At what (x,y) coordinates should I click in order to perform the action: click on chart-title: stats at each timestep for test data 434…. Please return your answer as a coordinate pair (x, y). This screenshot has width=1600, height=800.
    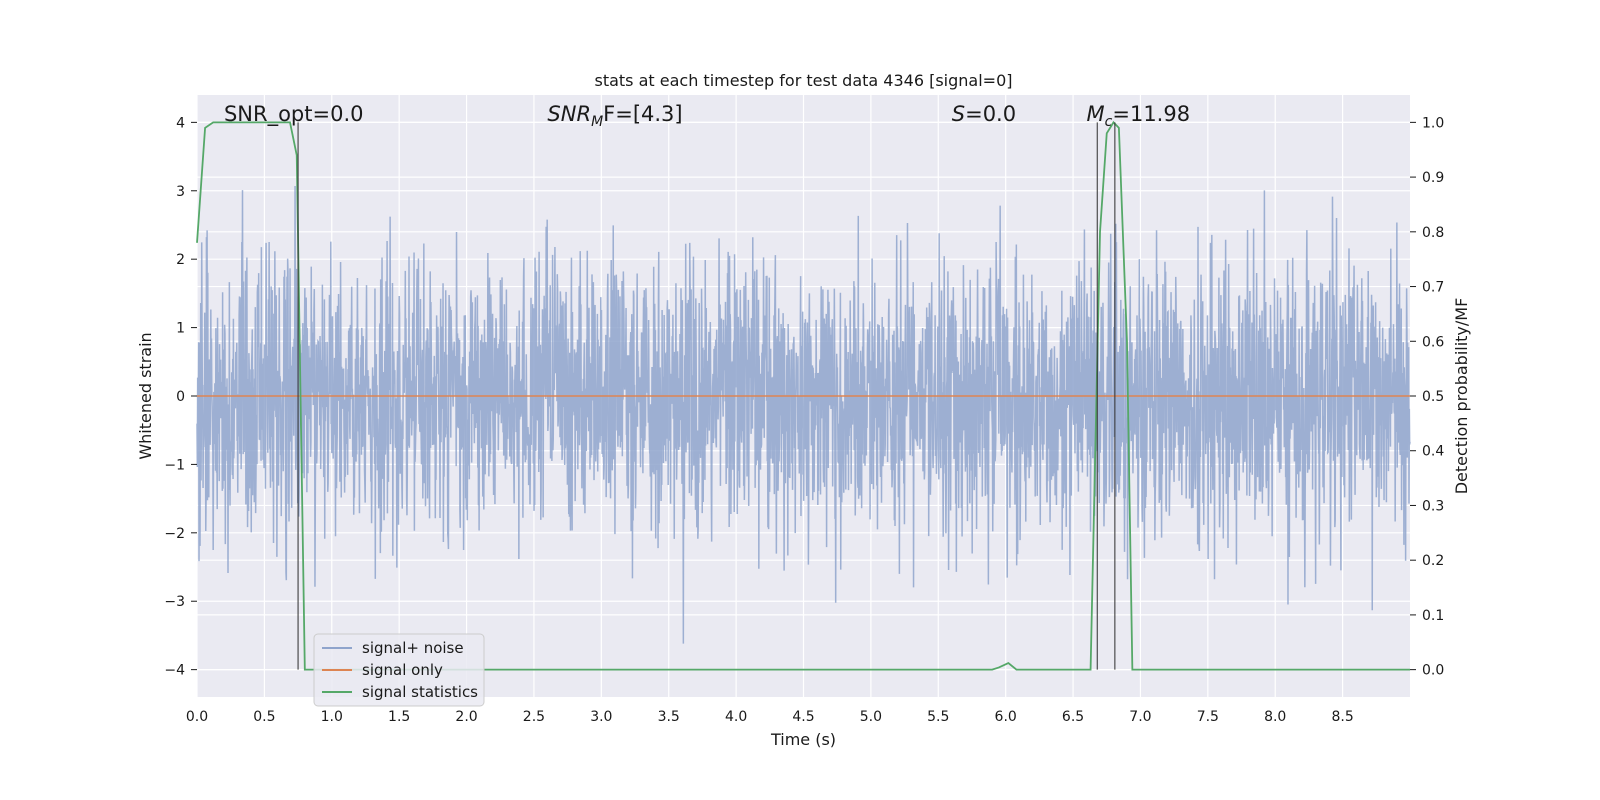
    Looking at the image, I should click on (803, 80).